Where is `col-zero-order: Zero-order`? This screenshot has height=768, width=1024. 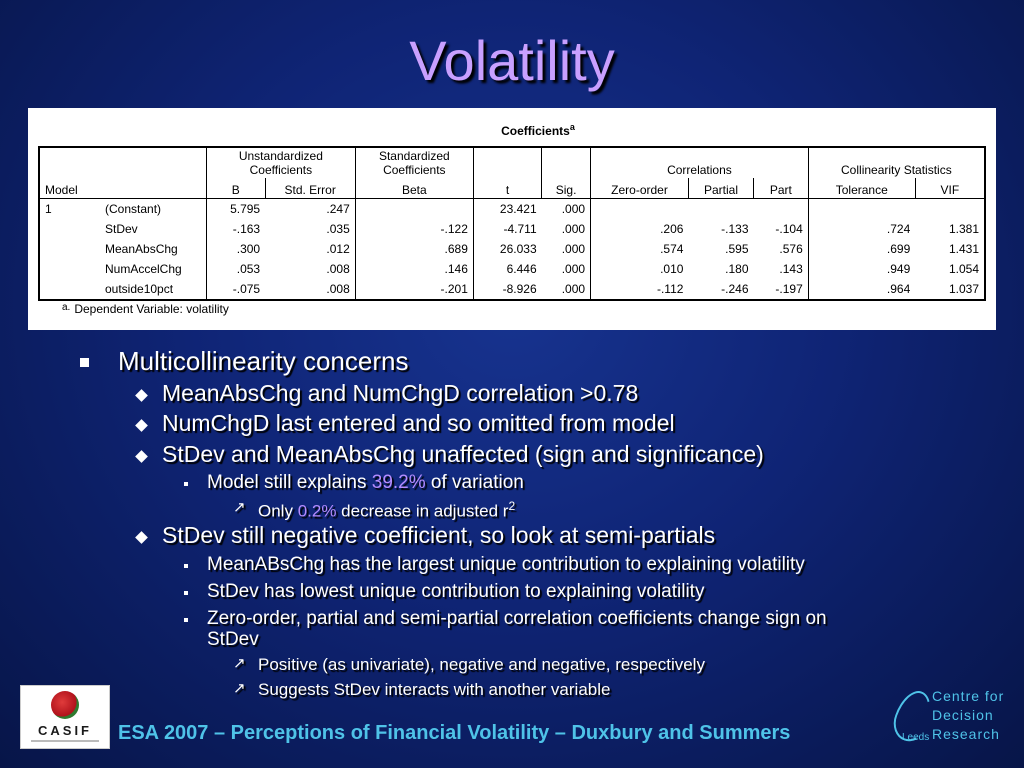
col-zero-order: Zero-order is located at coordinates (639, 188).